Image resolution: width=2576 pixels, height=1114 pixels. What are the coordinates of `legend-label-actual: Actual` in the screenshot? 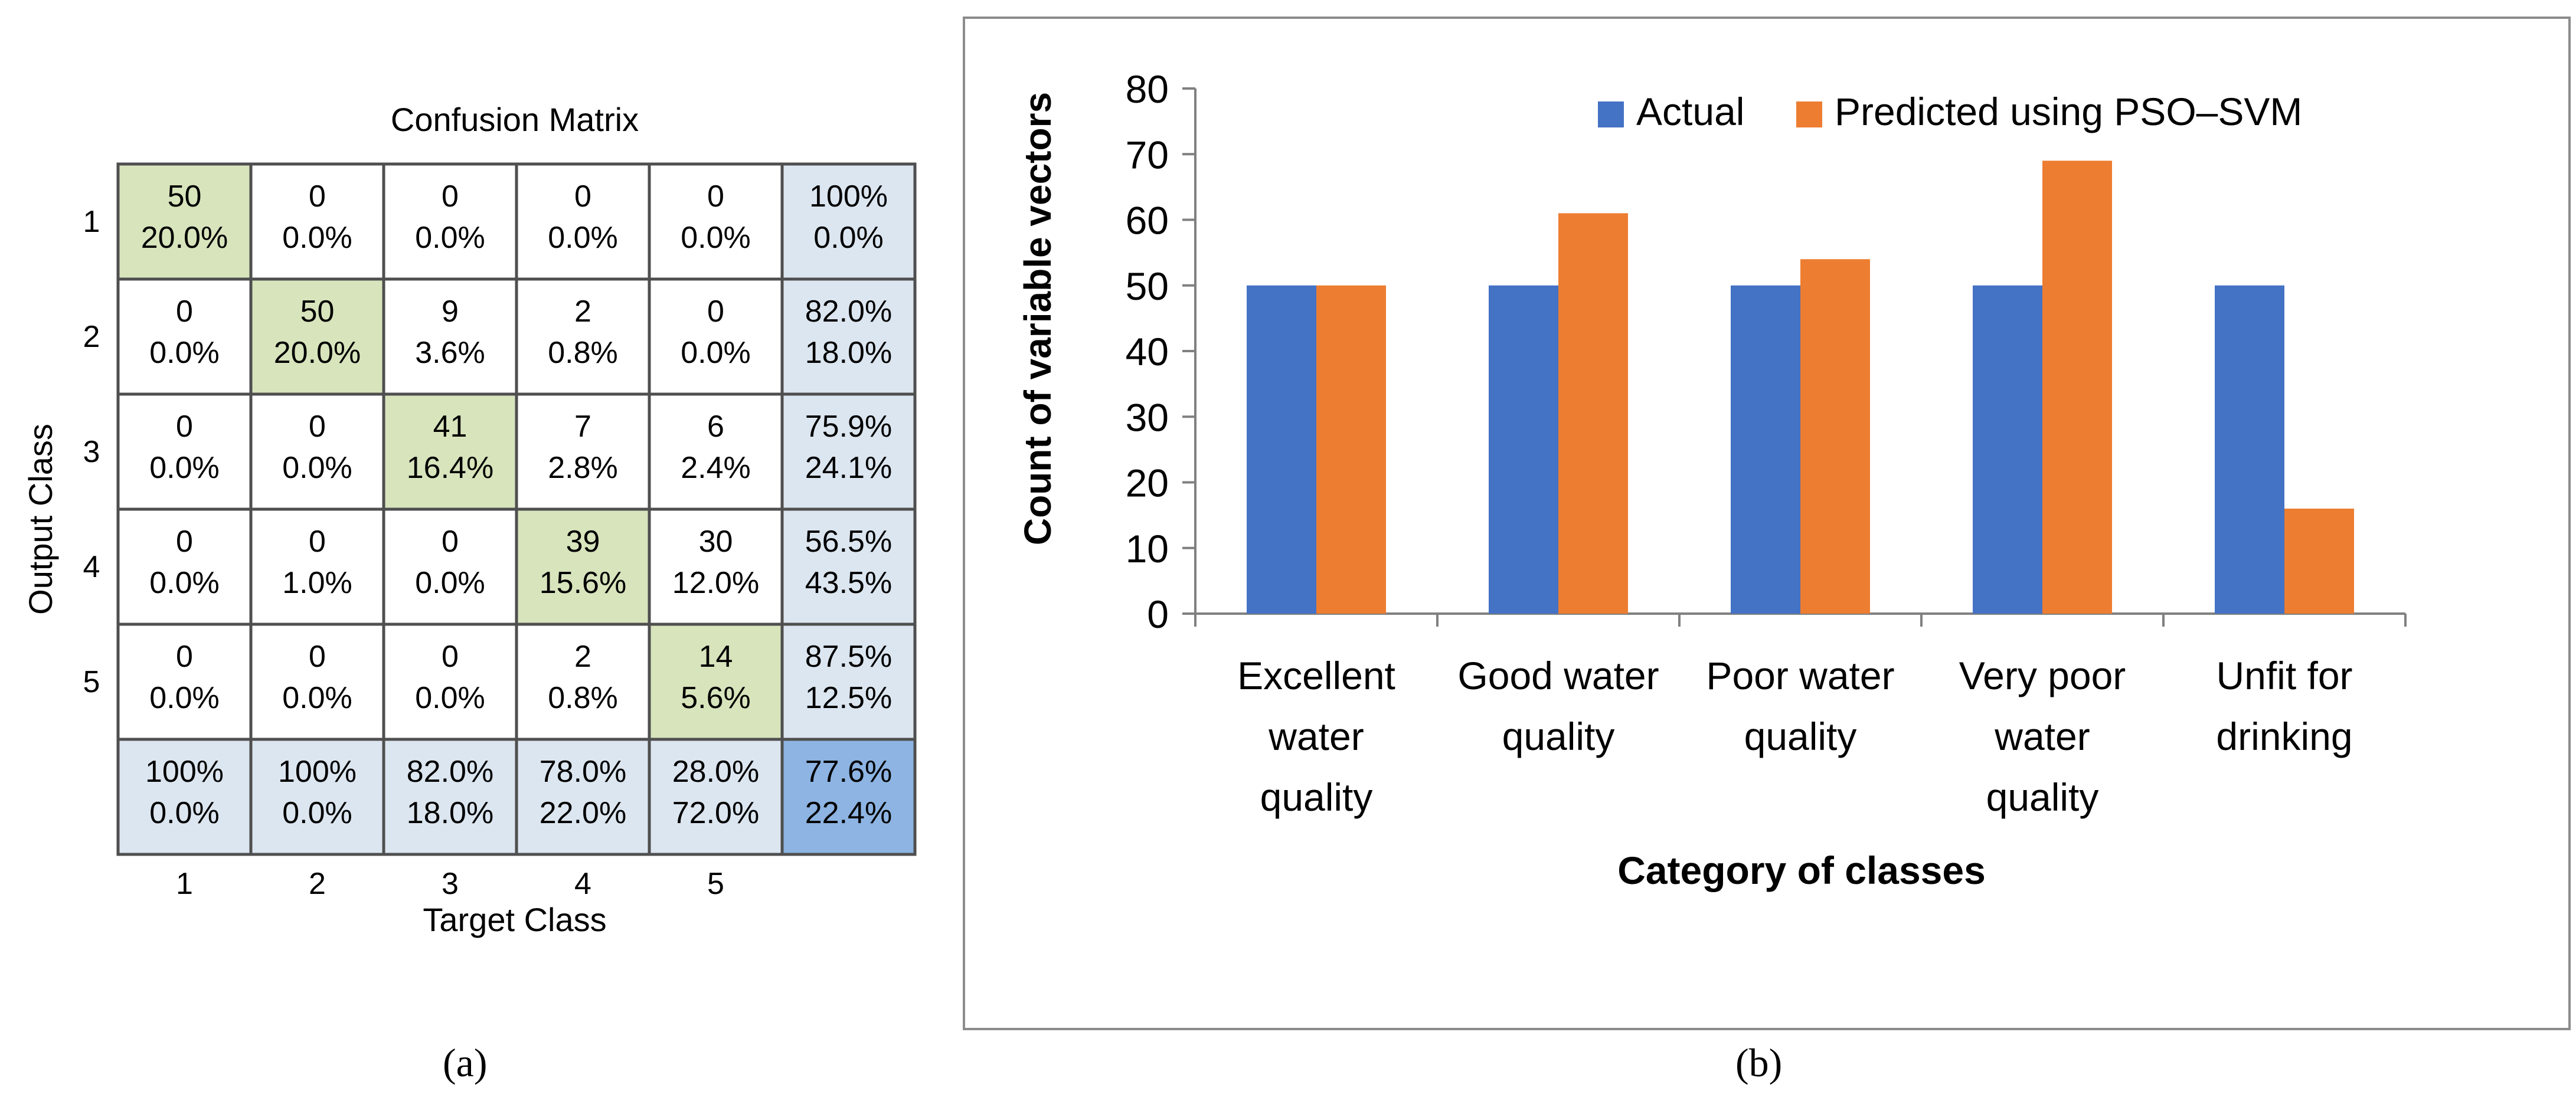 It's located at (1690, 112).